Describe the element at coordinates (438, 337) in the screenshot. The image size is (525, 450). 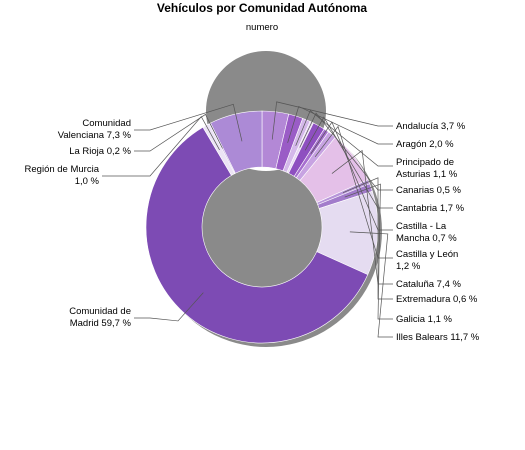
I see `slice-label: Illes Balears 11,7 %` at that location.